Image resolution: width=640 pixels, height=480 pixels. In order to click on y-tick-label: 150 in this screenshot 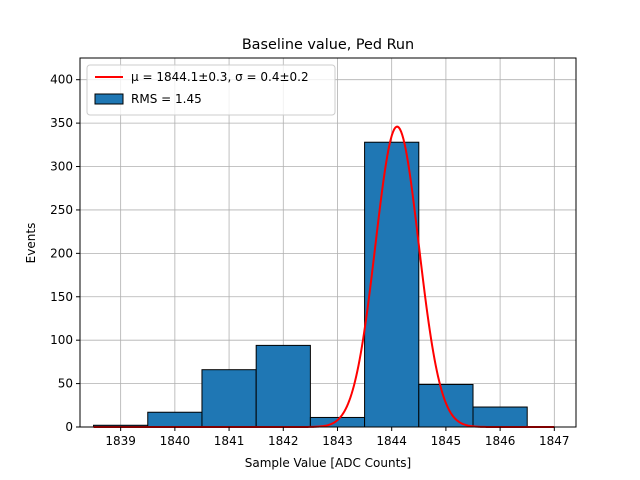, I will do `click(61, 297)`.